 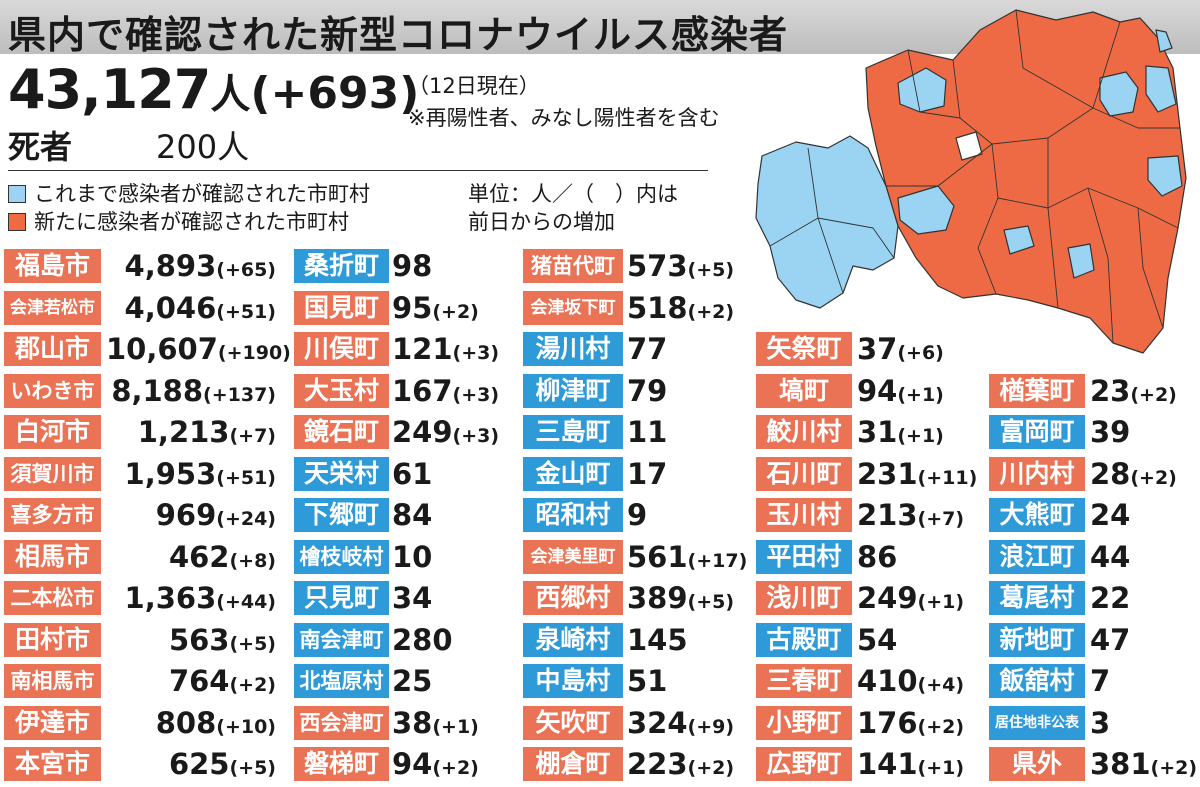 What do you see at coordinates (657, 266) in the screenshot?
I see `count-value: 573` at bounding box center [657, 266].